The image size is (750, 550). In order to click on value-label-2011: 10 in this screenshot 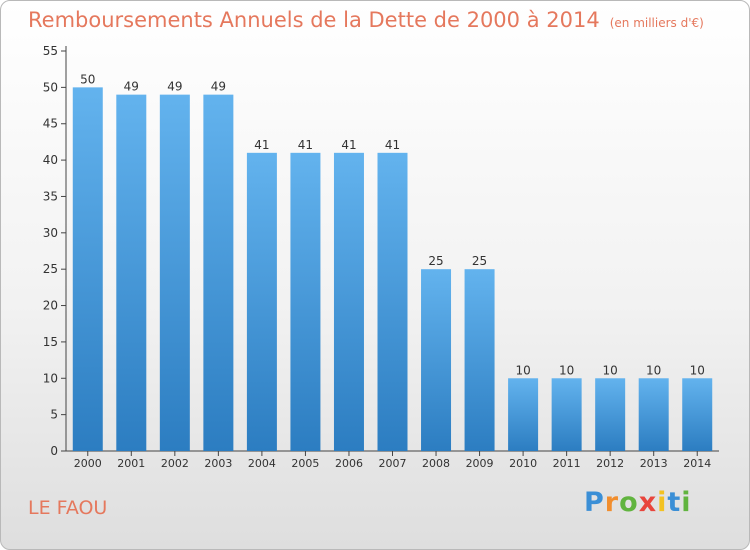, I will do `click(566, 370)`.